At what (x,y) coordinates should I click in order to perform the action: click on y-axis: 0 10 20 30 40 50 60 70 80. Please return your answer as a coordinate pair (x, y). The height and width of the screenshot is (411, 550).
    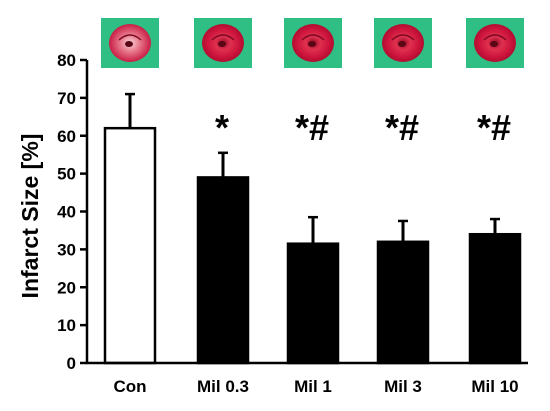
    Looking at the image, I should click on (73, 212).